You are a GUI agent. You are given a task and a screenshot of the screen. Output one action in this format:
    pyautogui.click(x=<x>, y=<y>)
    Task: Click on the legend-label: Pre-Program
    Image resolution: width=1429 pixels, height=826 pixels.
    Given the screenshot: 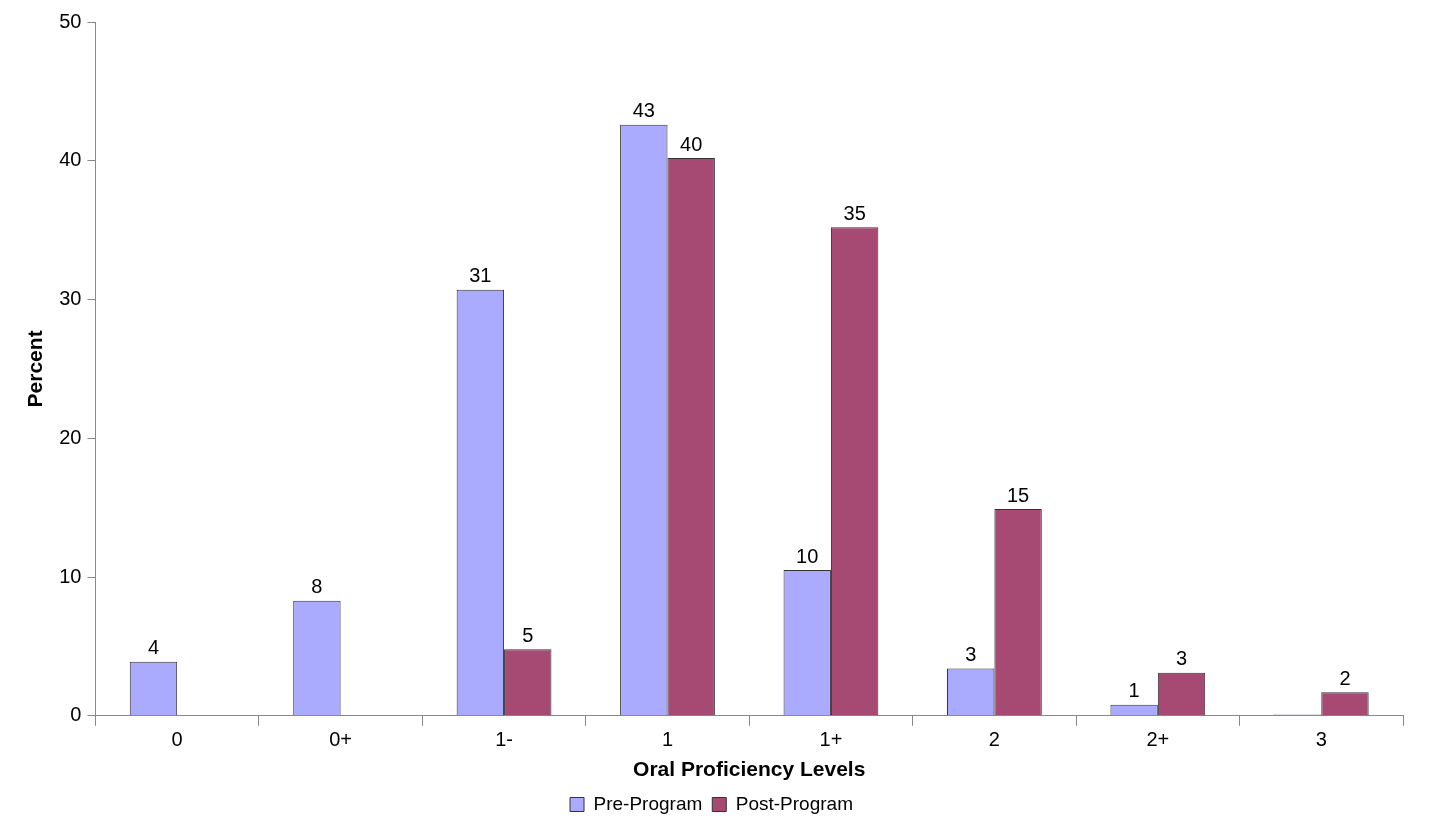 What is the action you would take?
    pyautogui.click(x=648, y=803)
    